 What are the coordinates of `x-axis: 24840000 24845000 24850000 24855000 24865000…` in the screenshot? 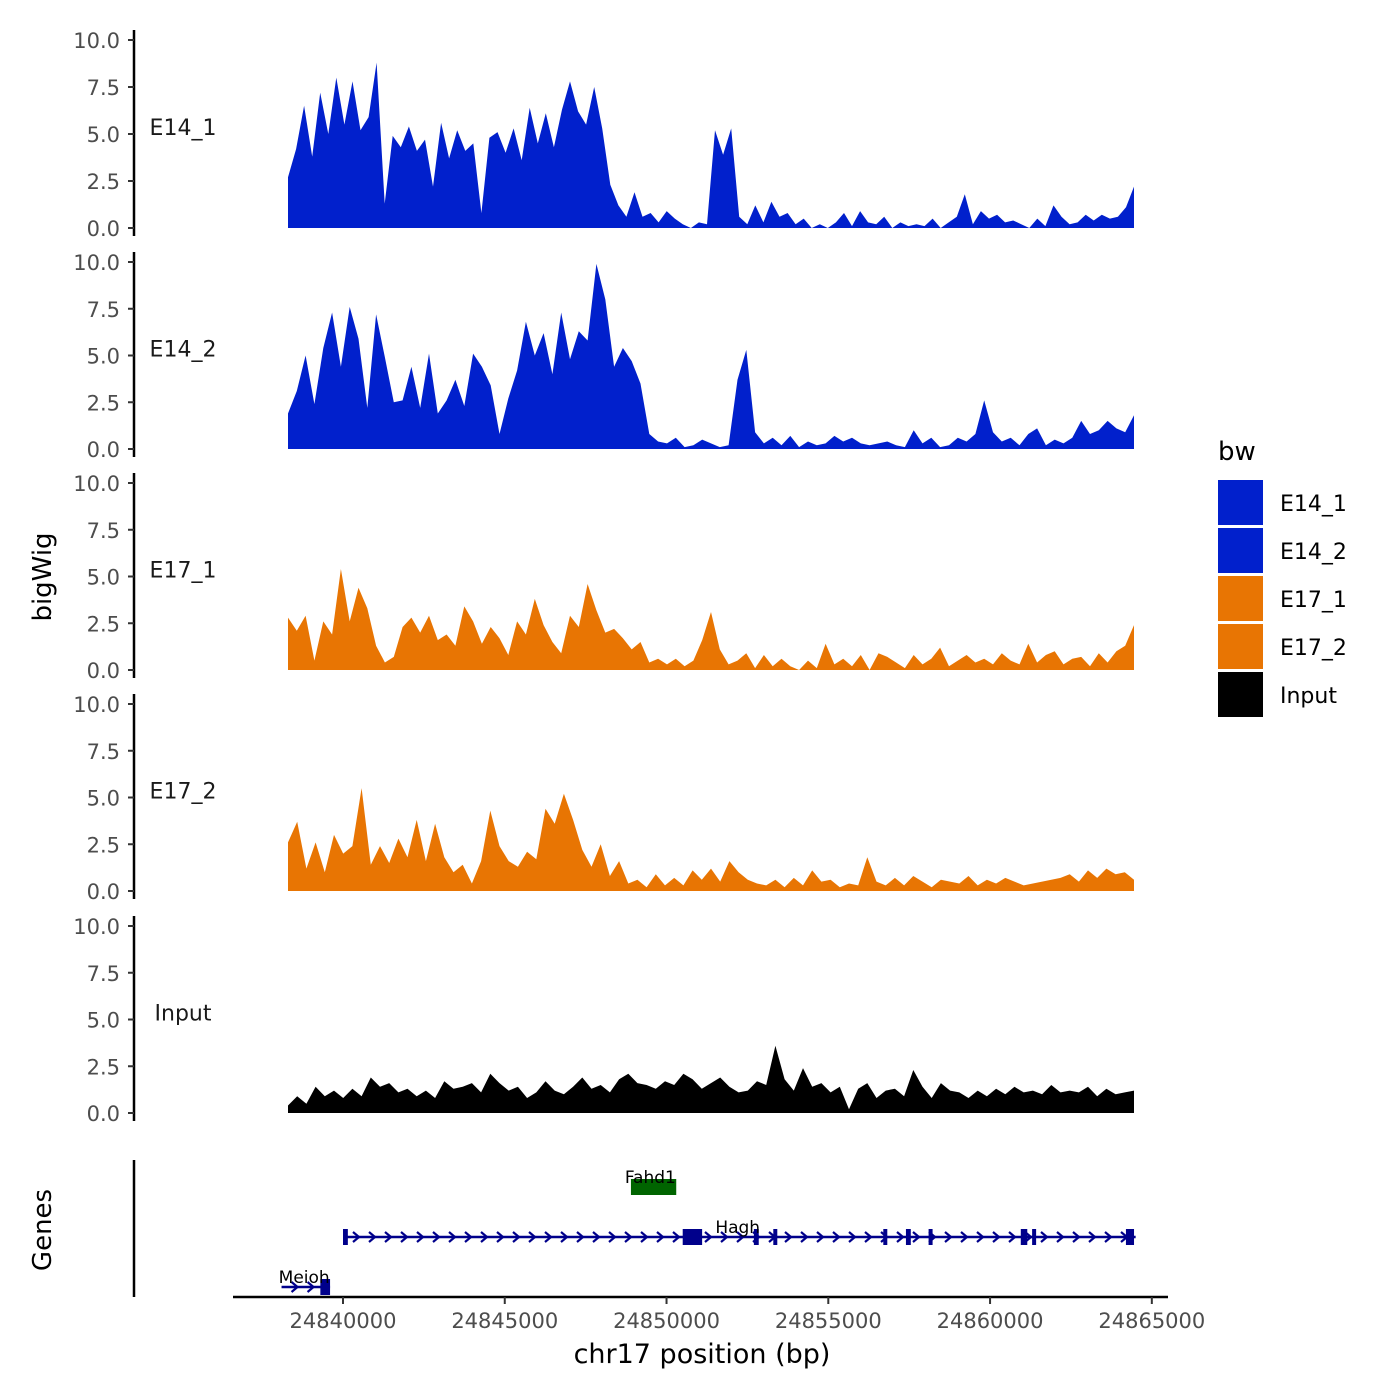 It's located at (719, 1314).